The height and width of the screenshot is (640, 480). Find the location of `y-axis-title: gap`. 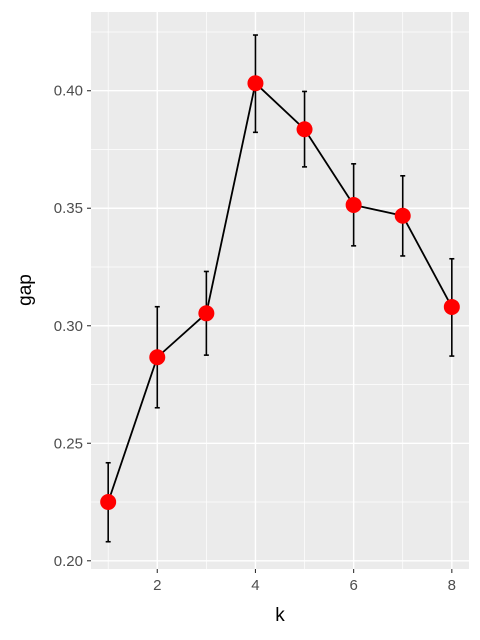

y-axis-title: gap is located at coordinates (25, 290).